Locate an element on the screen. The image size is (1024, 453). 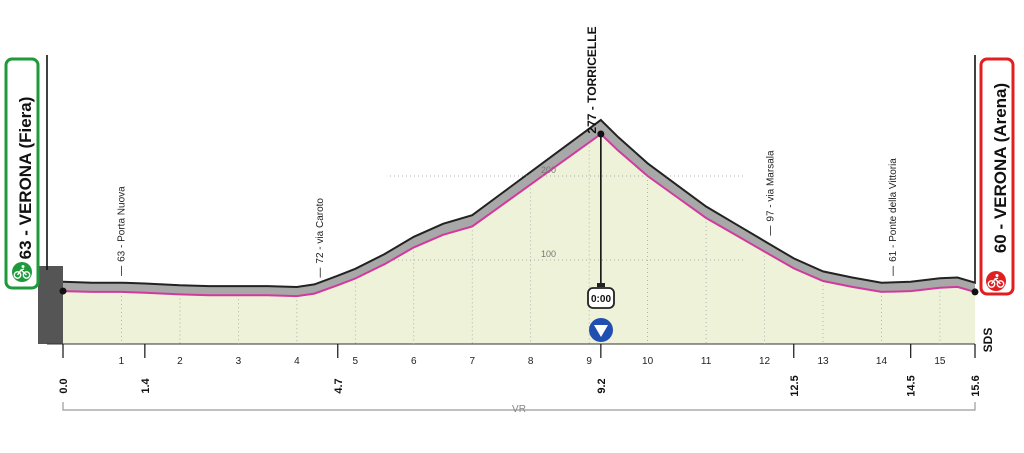
key-distance-label: 4.7 is located at coordinates (339, 385).